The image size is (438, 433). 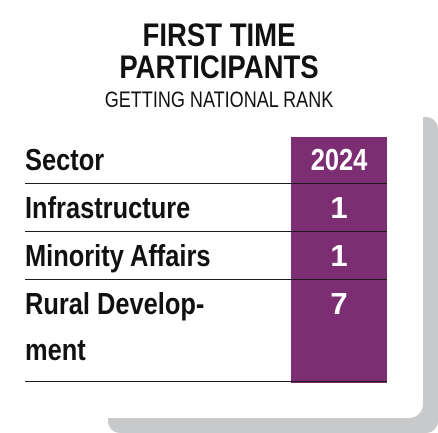 I want to click on table-header-row: Sector 2024, so click(x=206, y=160).